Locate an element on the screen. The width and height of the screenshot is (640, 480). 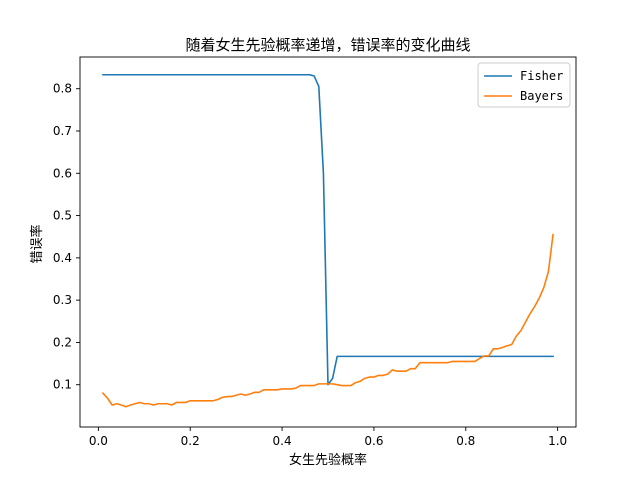
legend-label-bayers: Bayers is located at coordinates (541, 96).